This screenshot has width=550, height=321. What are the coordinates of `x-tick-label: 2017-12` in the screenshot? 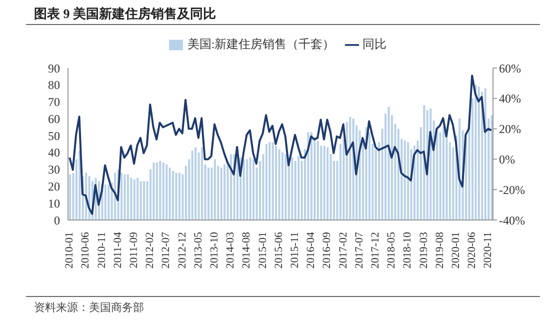 It's located at (375, 250).